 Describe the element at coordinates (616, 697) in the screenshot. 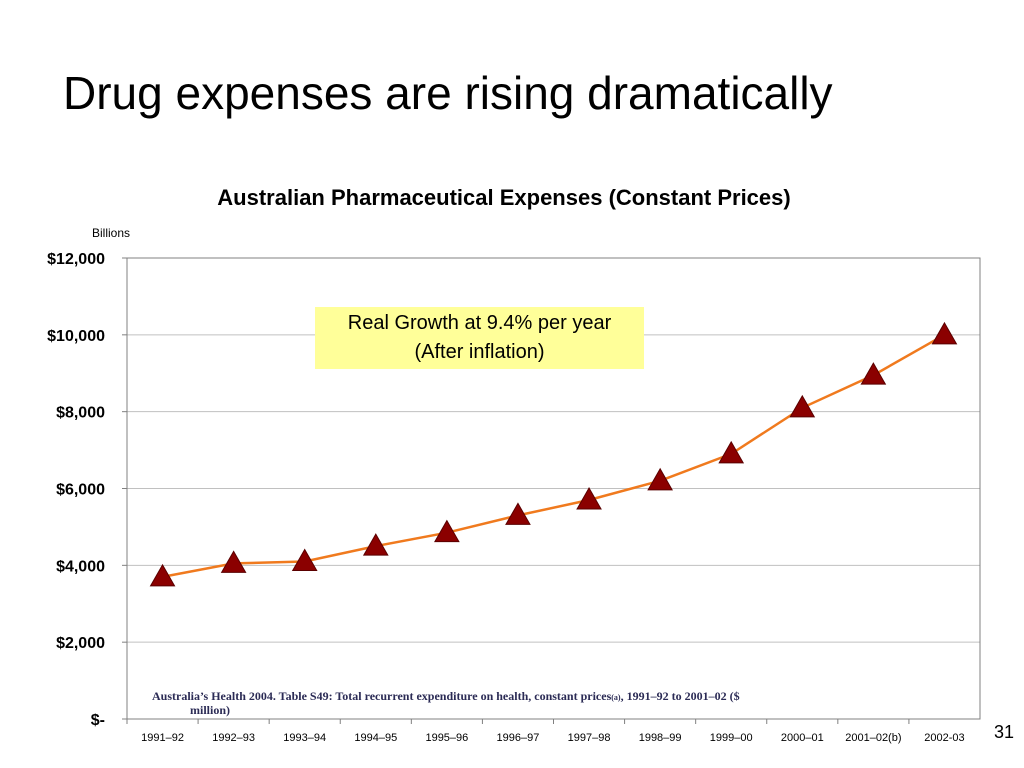

I see `source-note-subscript: (a)` at that location.